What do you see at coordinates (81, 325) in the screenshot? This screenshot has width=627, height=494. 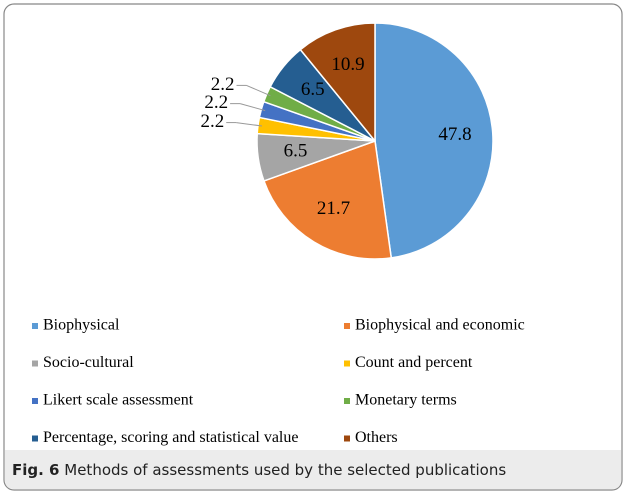 I see `legend-label: Biophysical` at bounding box center [81, 325].